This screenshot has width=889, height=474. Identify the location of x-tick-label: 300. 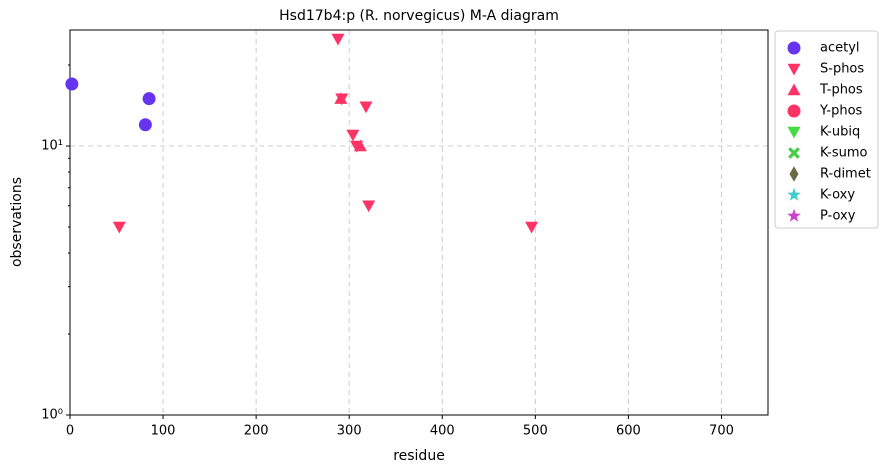
(349, 431).